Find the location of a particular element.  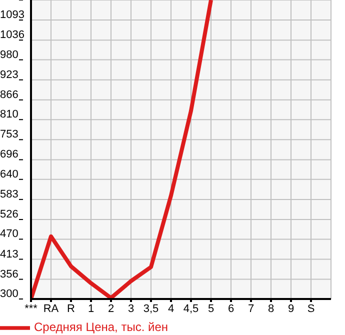

x-tick-label: S is located at coordinates (311, 308).